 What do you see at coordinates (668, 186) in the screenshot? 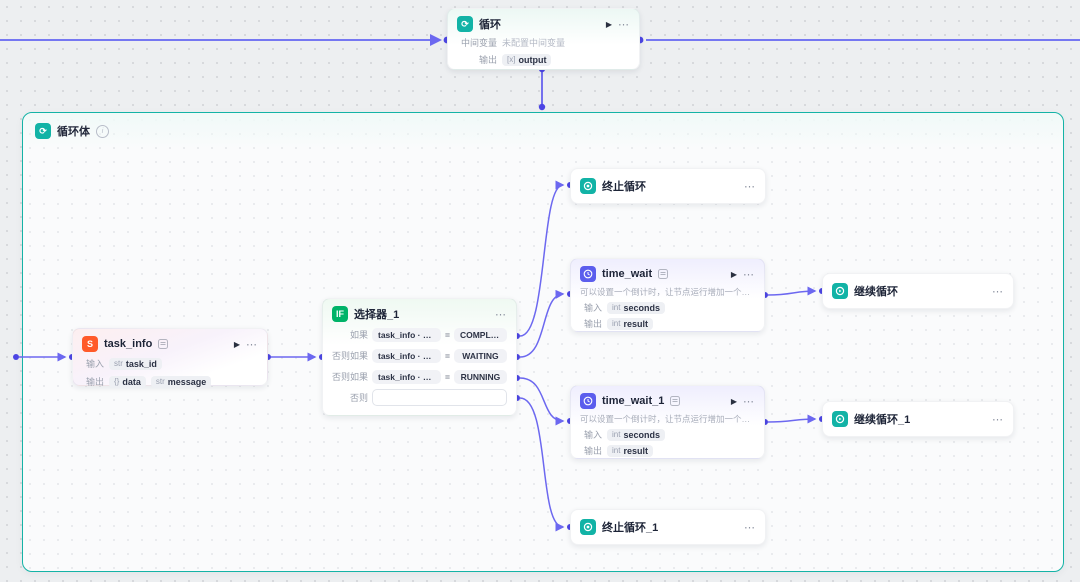
I see `node-terminate-loop: 终止循环 ⋯` at bounding box center [668, 186].